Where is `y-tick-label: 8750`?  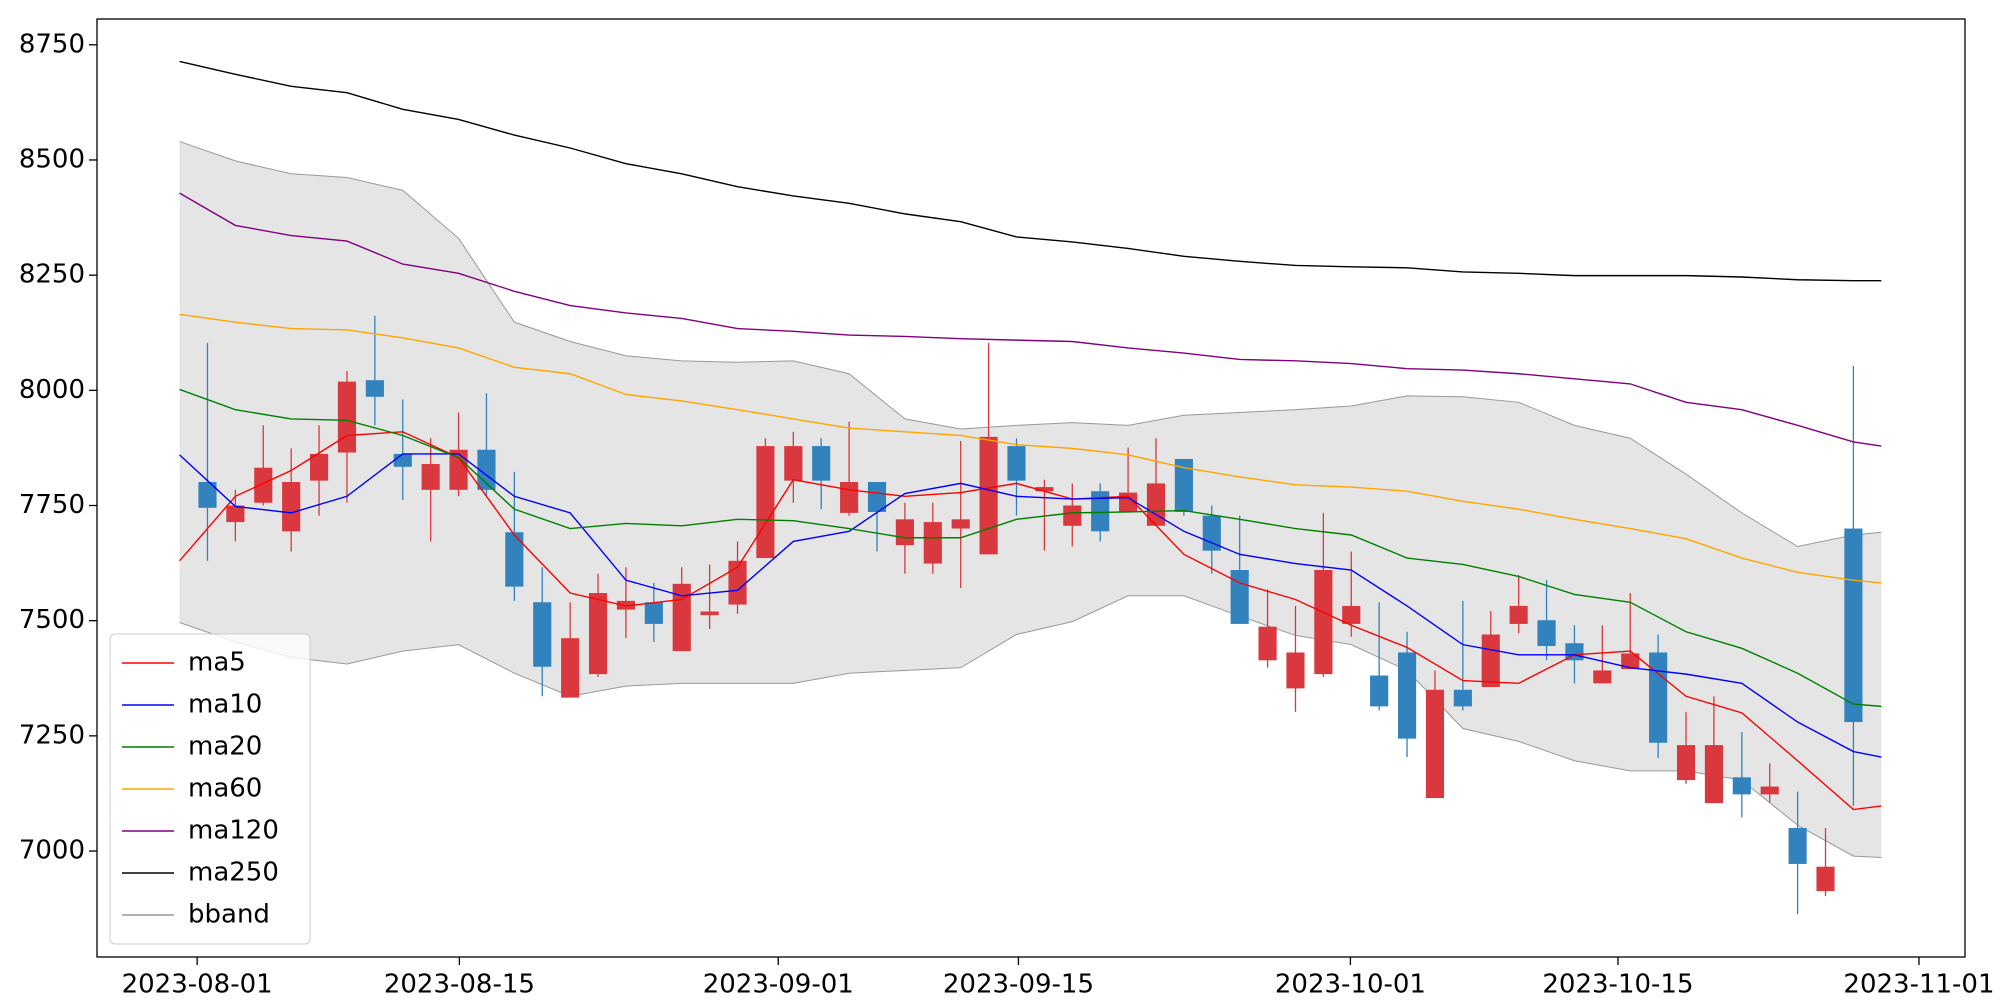
y-tick-label: 8750 is located at coordinates (52, 44).